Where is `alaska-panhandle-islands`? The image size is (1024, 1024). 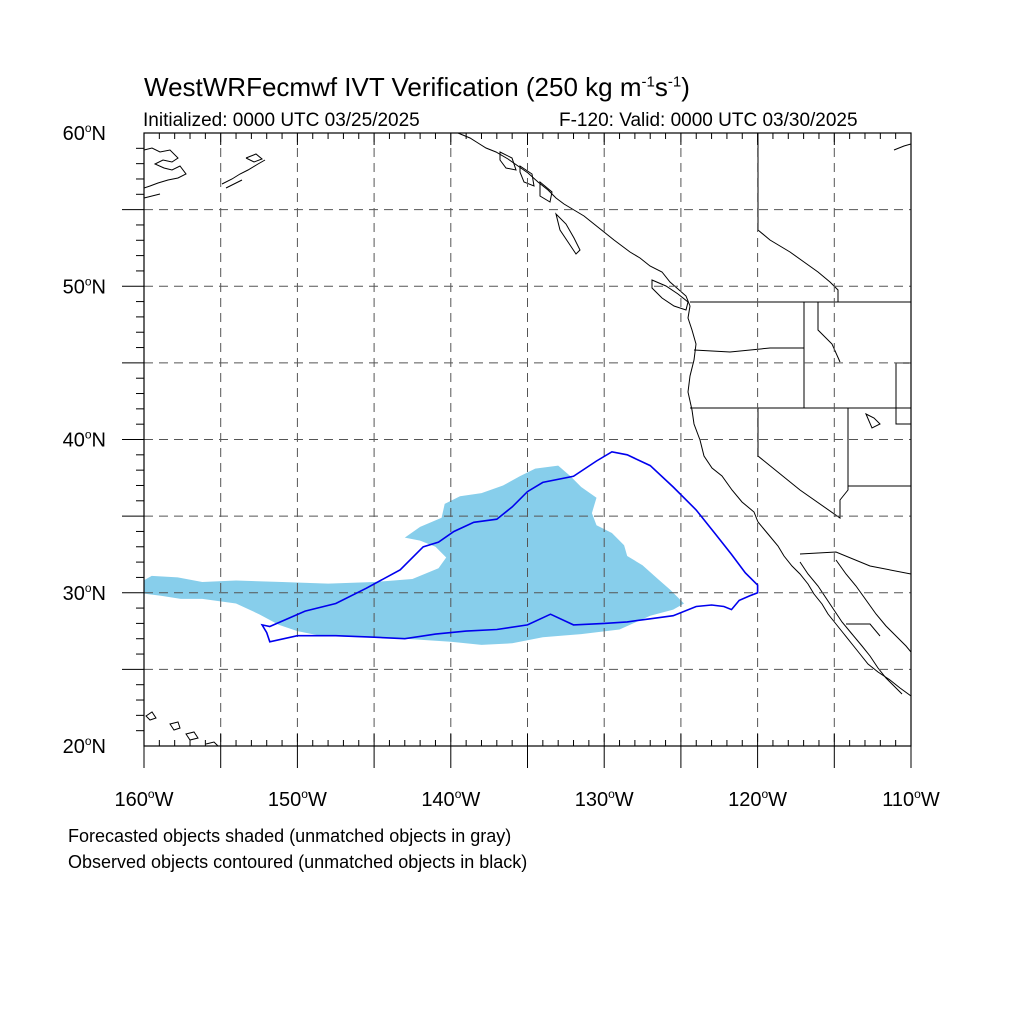
alaska-panhandle-islands is located at coordinates (526, 177).